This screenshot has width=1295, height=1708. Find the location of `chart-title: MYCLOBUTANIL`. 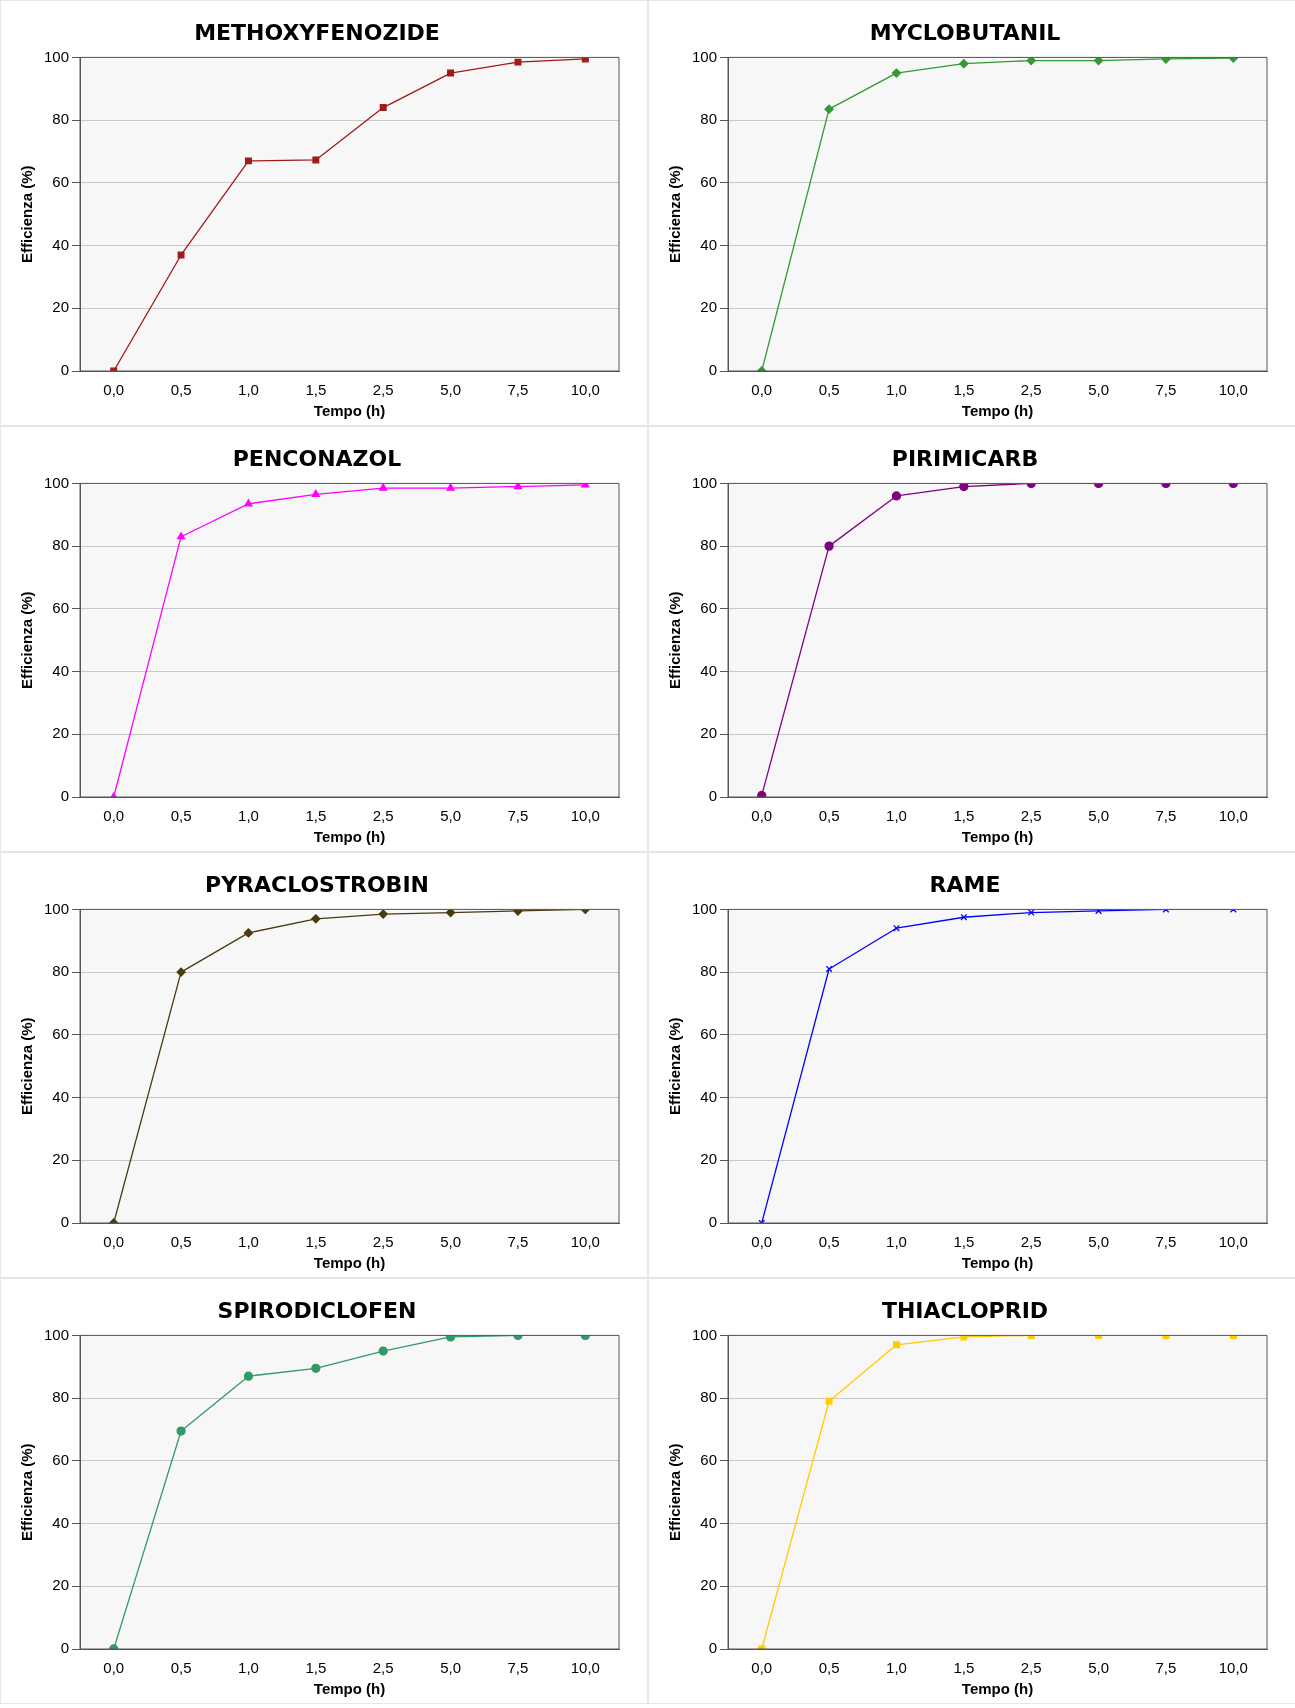

chart-title: MYCLOBUTANIL is located at coordinates (965, 32).